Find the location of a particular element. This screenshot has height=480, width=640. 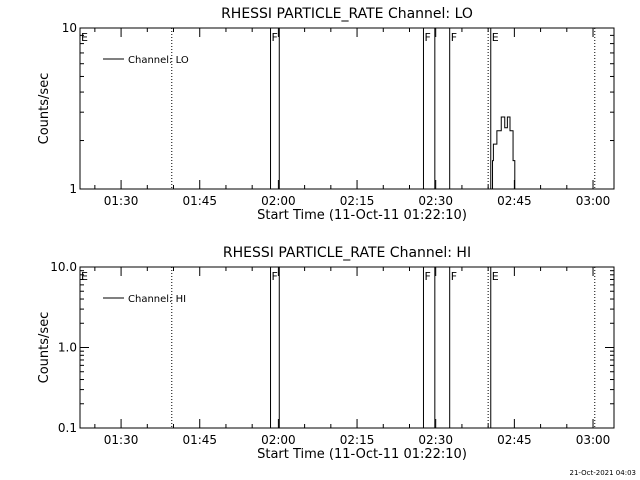

y-tick-label: 10 is located at coordinates (69, 28).